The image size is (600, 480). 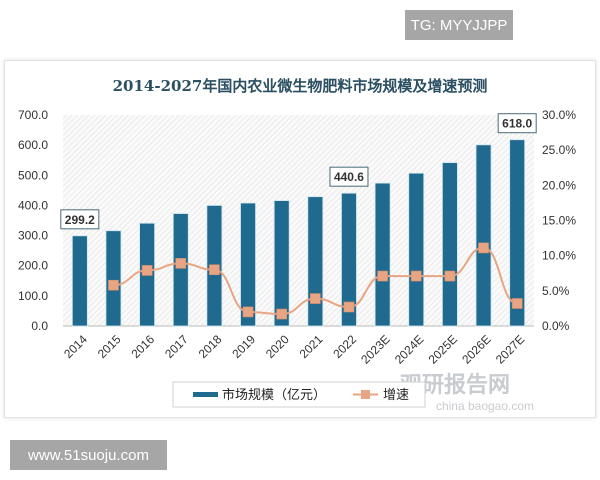 What do you see at coordinates (476, 349) in the screenshot?
I see `x-axis-tick: 2026E` at bounding box center [476, 349].